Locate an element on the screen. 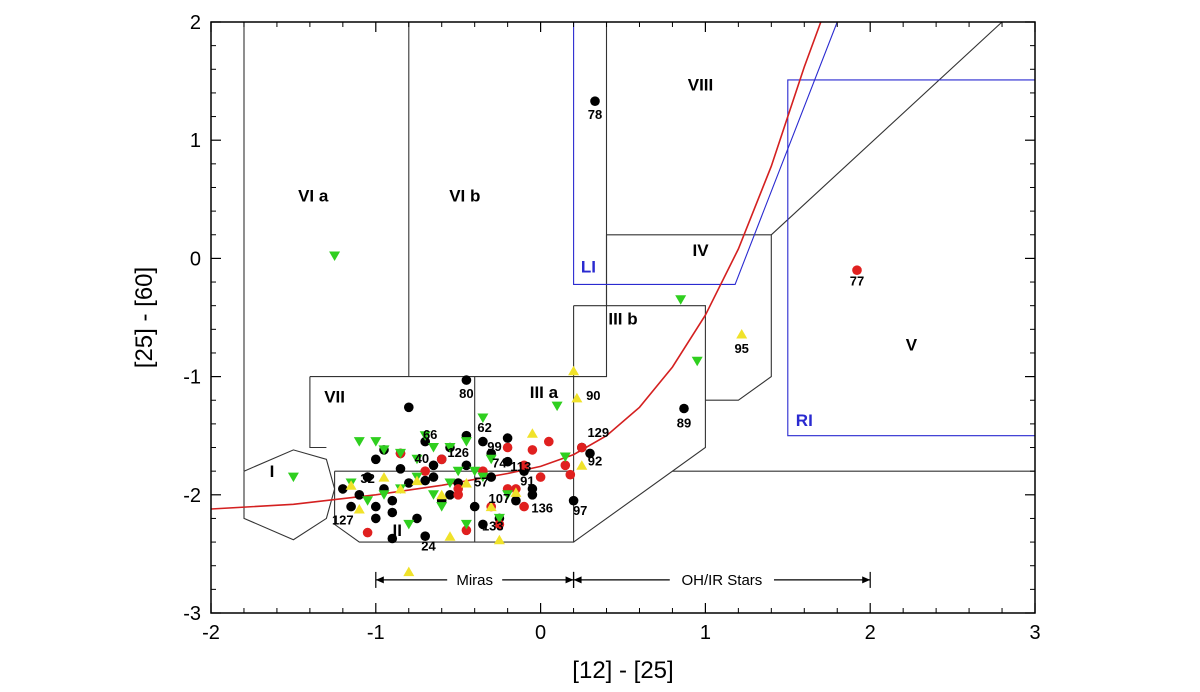 The height and width of the screenshot is (692, 1200). bracket-label: OH/IR Stars is located at coordinates (721, 580).